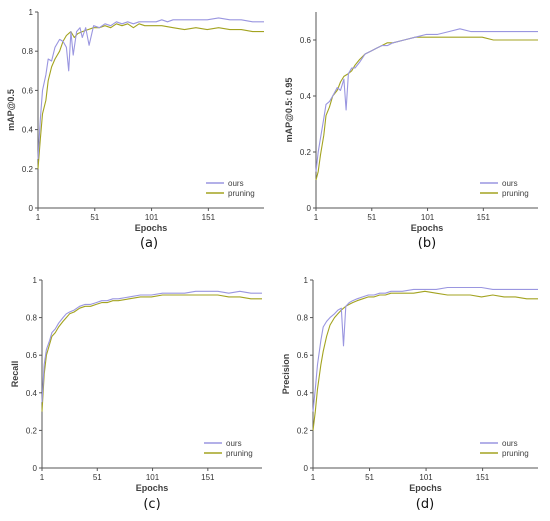  I want to click on y-axis-title: mAP@0.5: 0.95, so click(289, 110).